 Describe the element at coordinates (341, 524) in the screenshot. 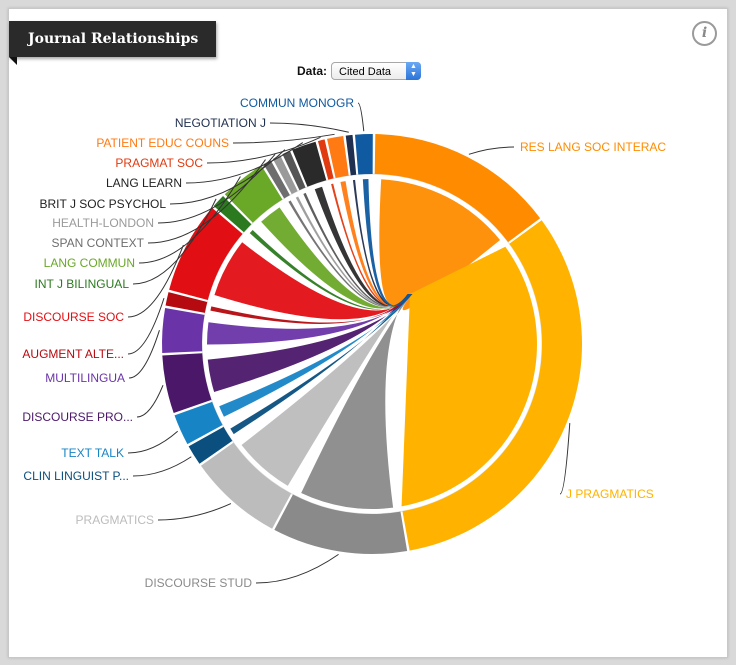

I see `arc-discourse-stud` at that location.